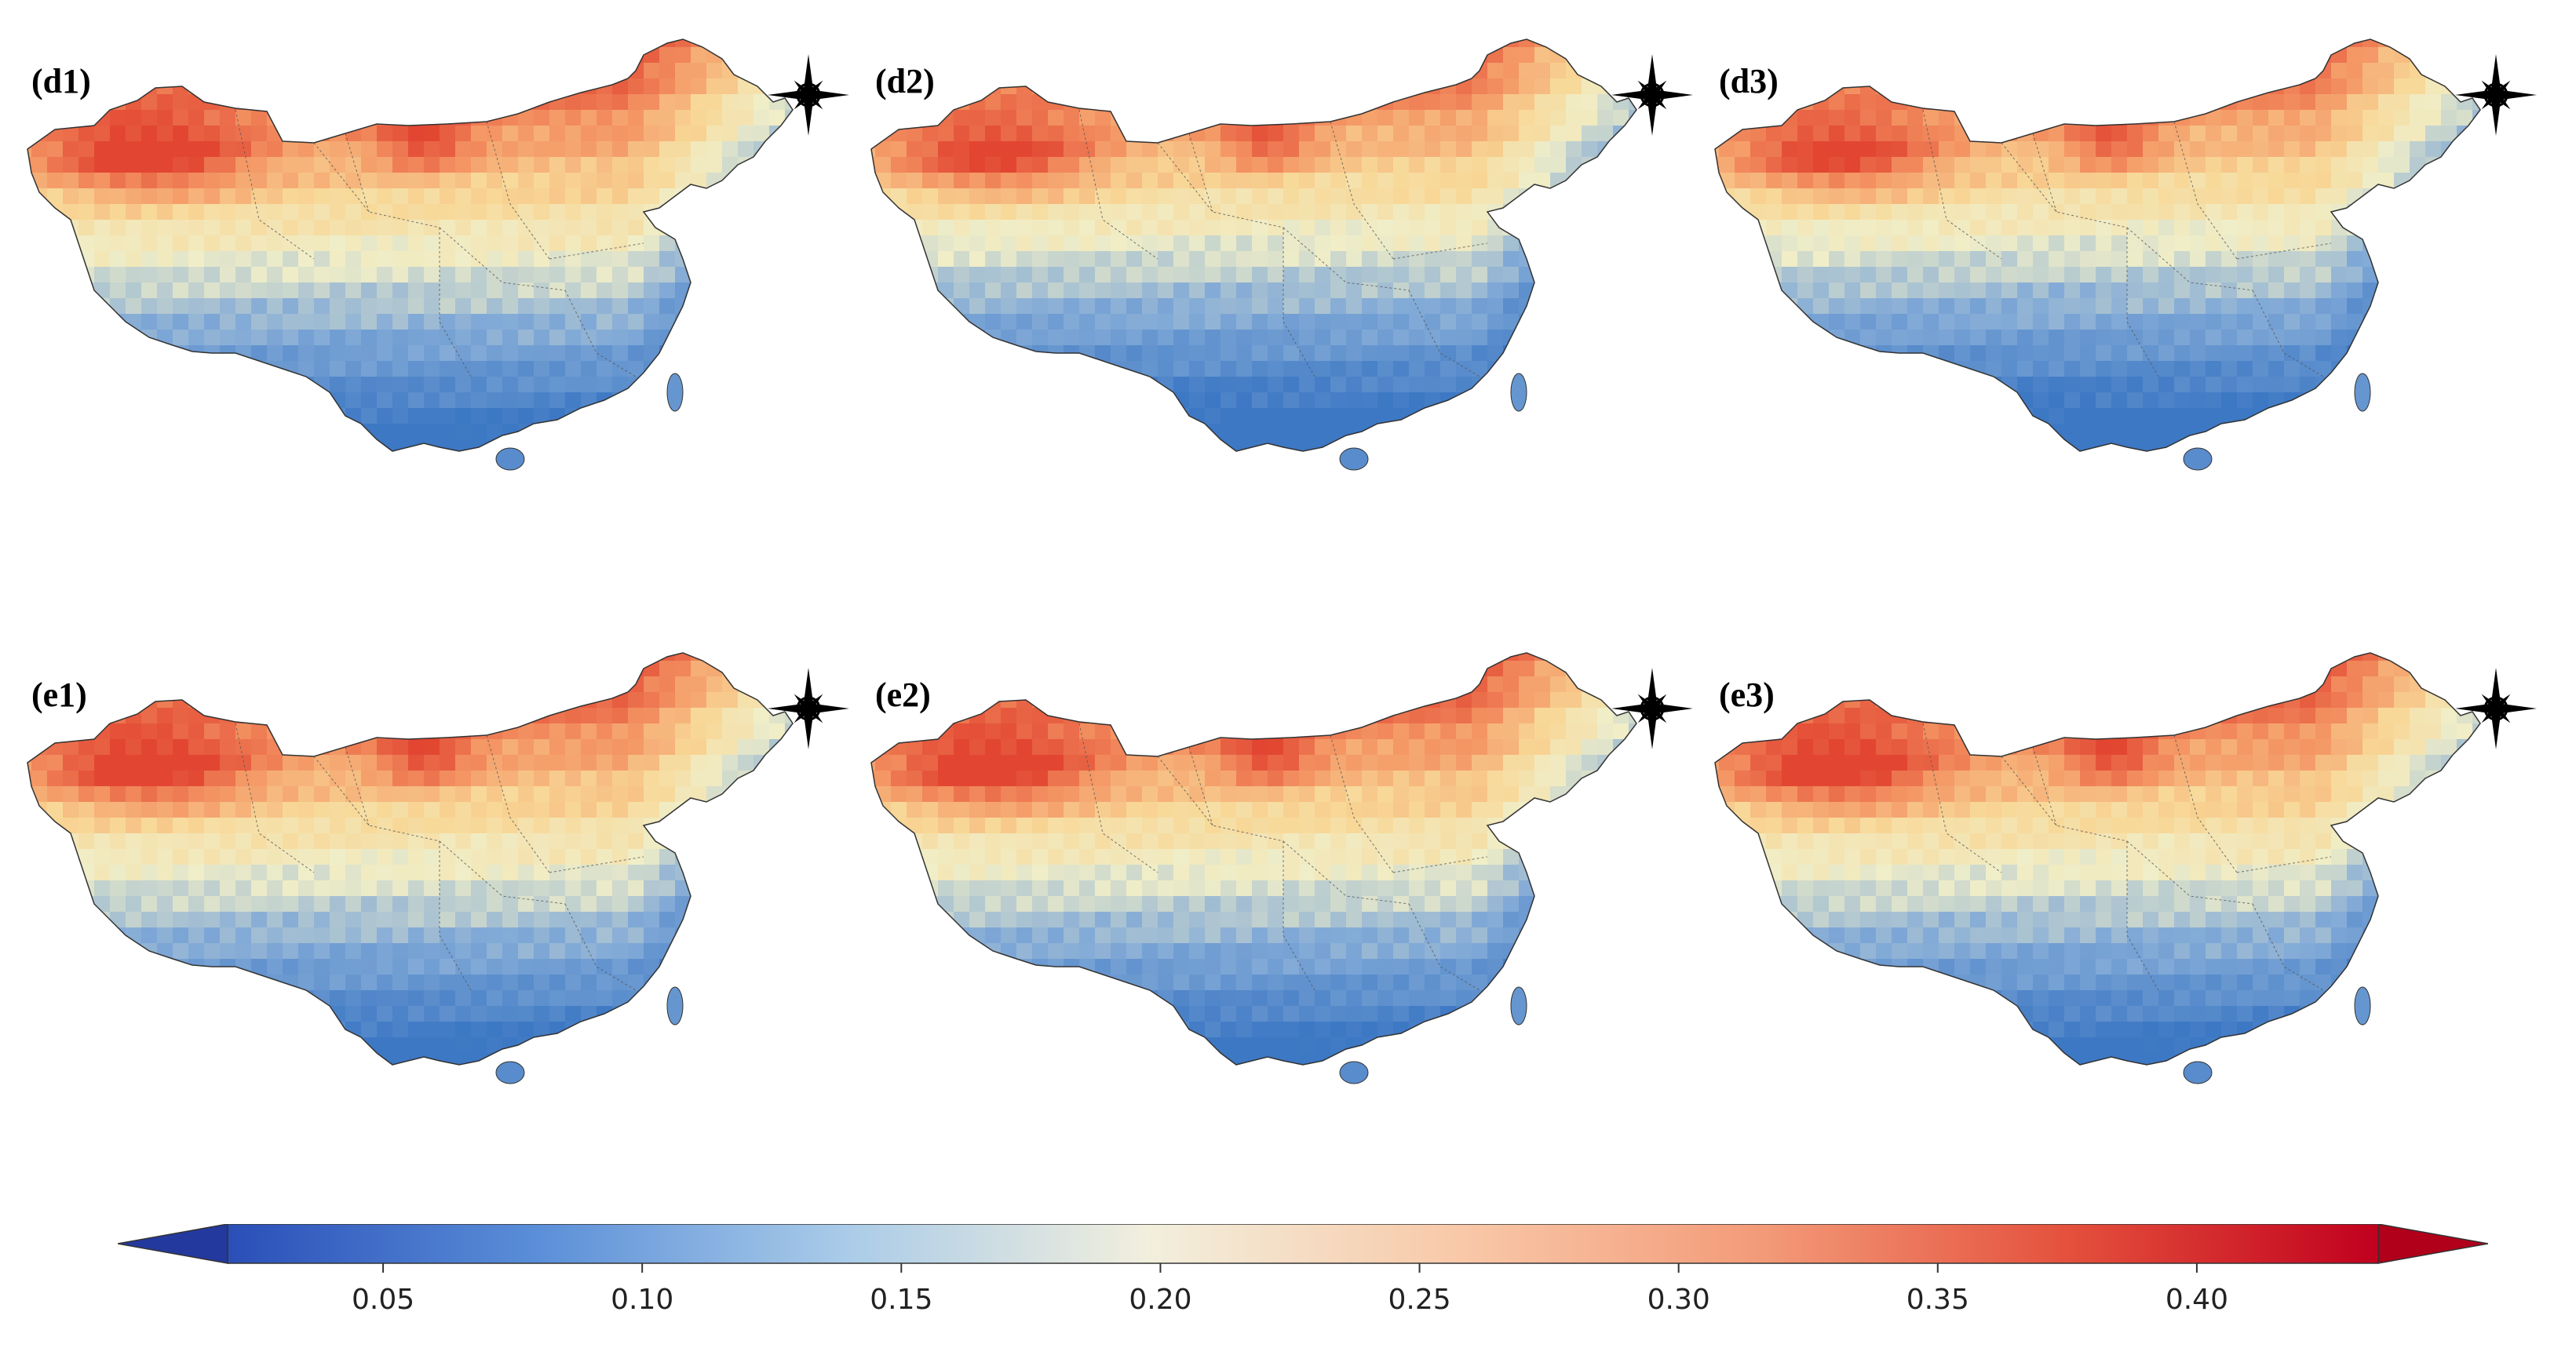 This screenshot has height=1359, width=2576. Describe the element at coordinates (1678, 1300) in the screenshot. I see `colorbar-tick-label: 0.30` at that location.